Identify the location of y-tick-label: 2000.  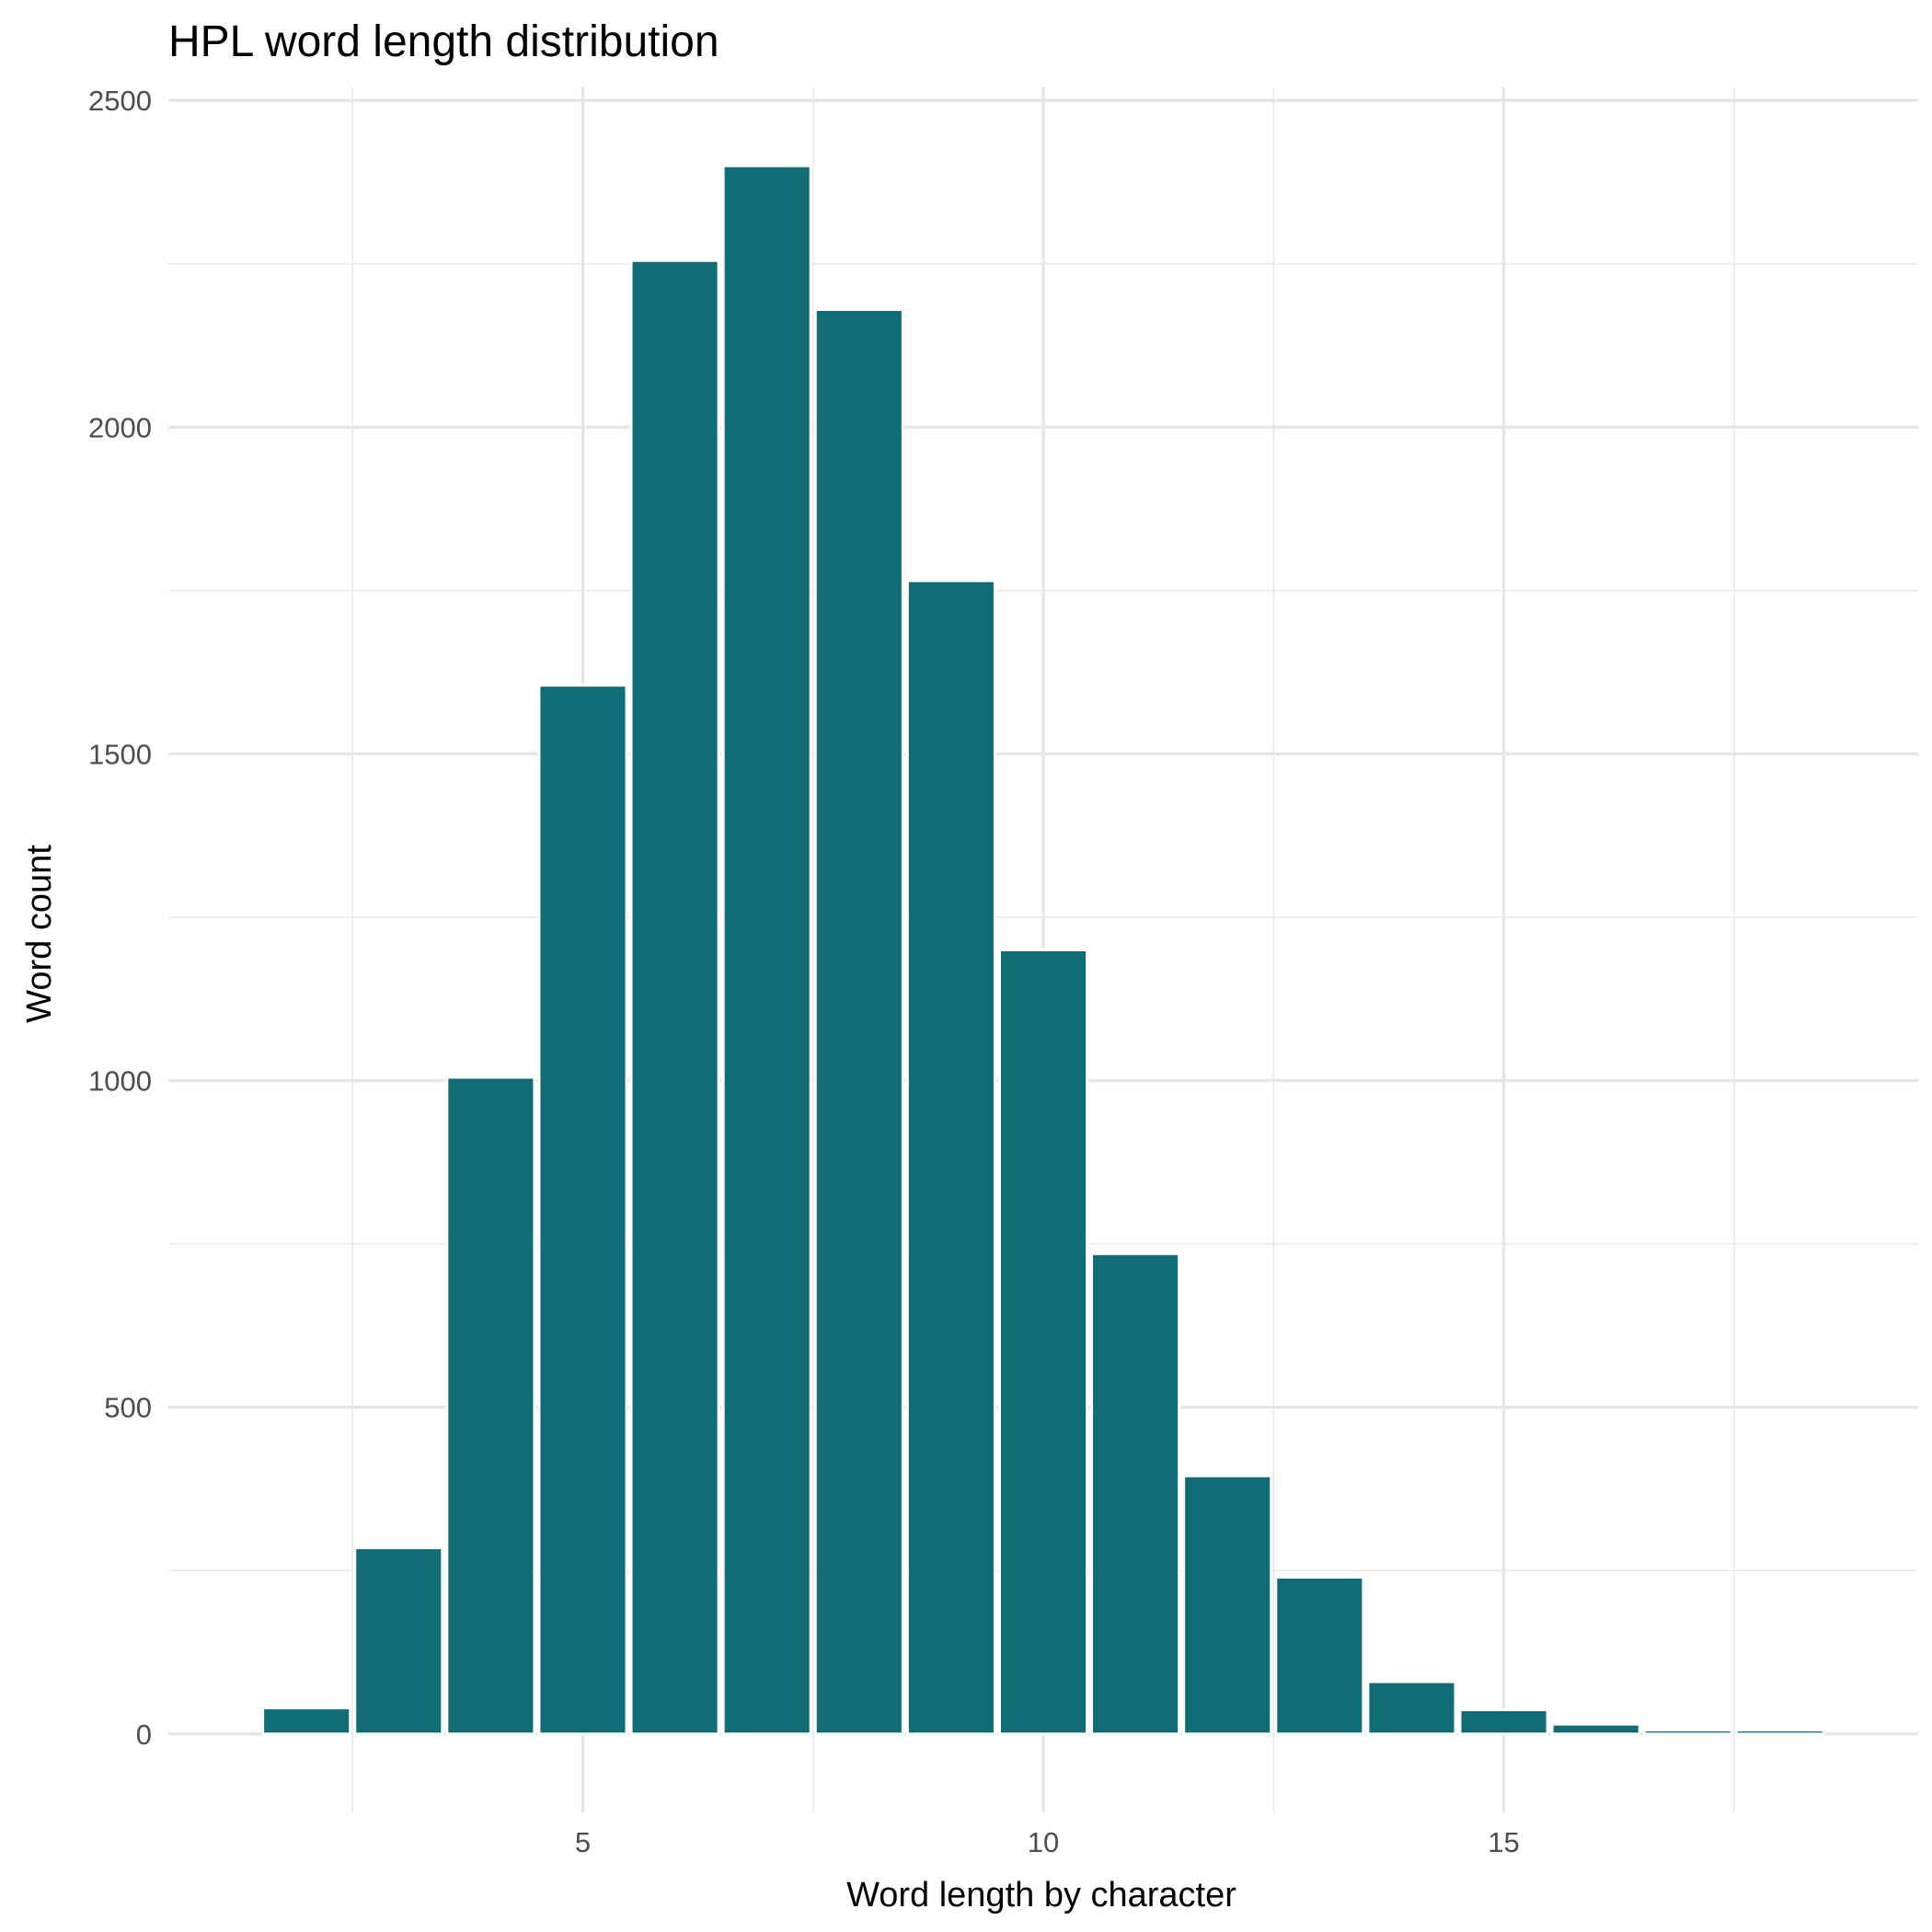
(120, 427).